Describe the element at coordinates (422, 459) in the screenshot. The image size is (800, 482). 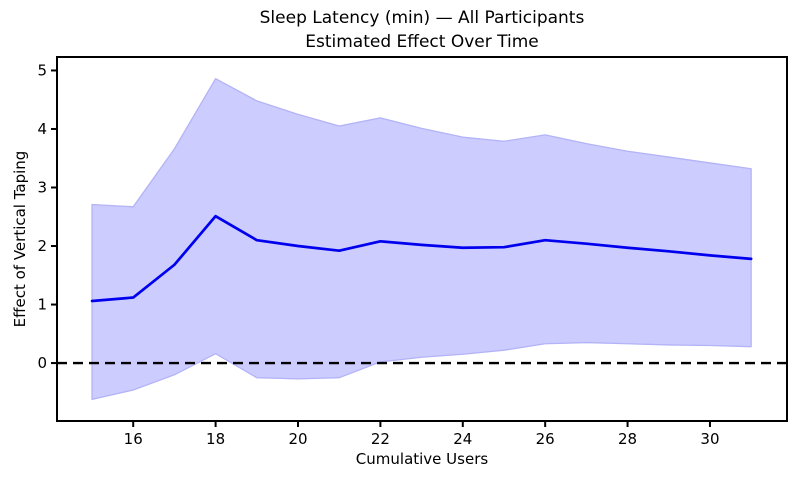
I see `x-axis-label: Cumulative Users` at that location.